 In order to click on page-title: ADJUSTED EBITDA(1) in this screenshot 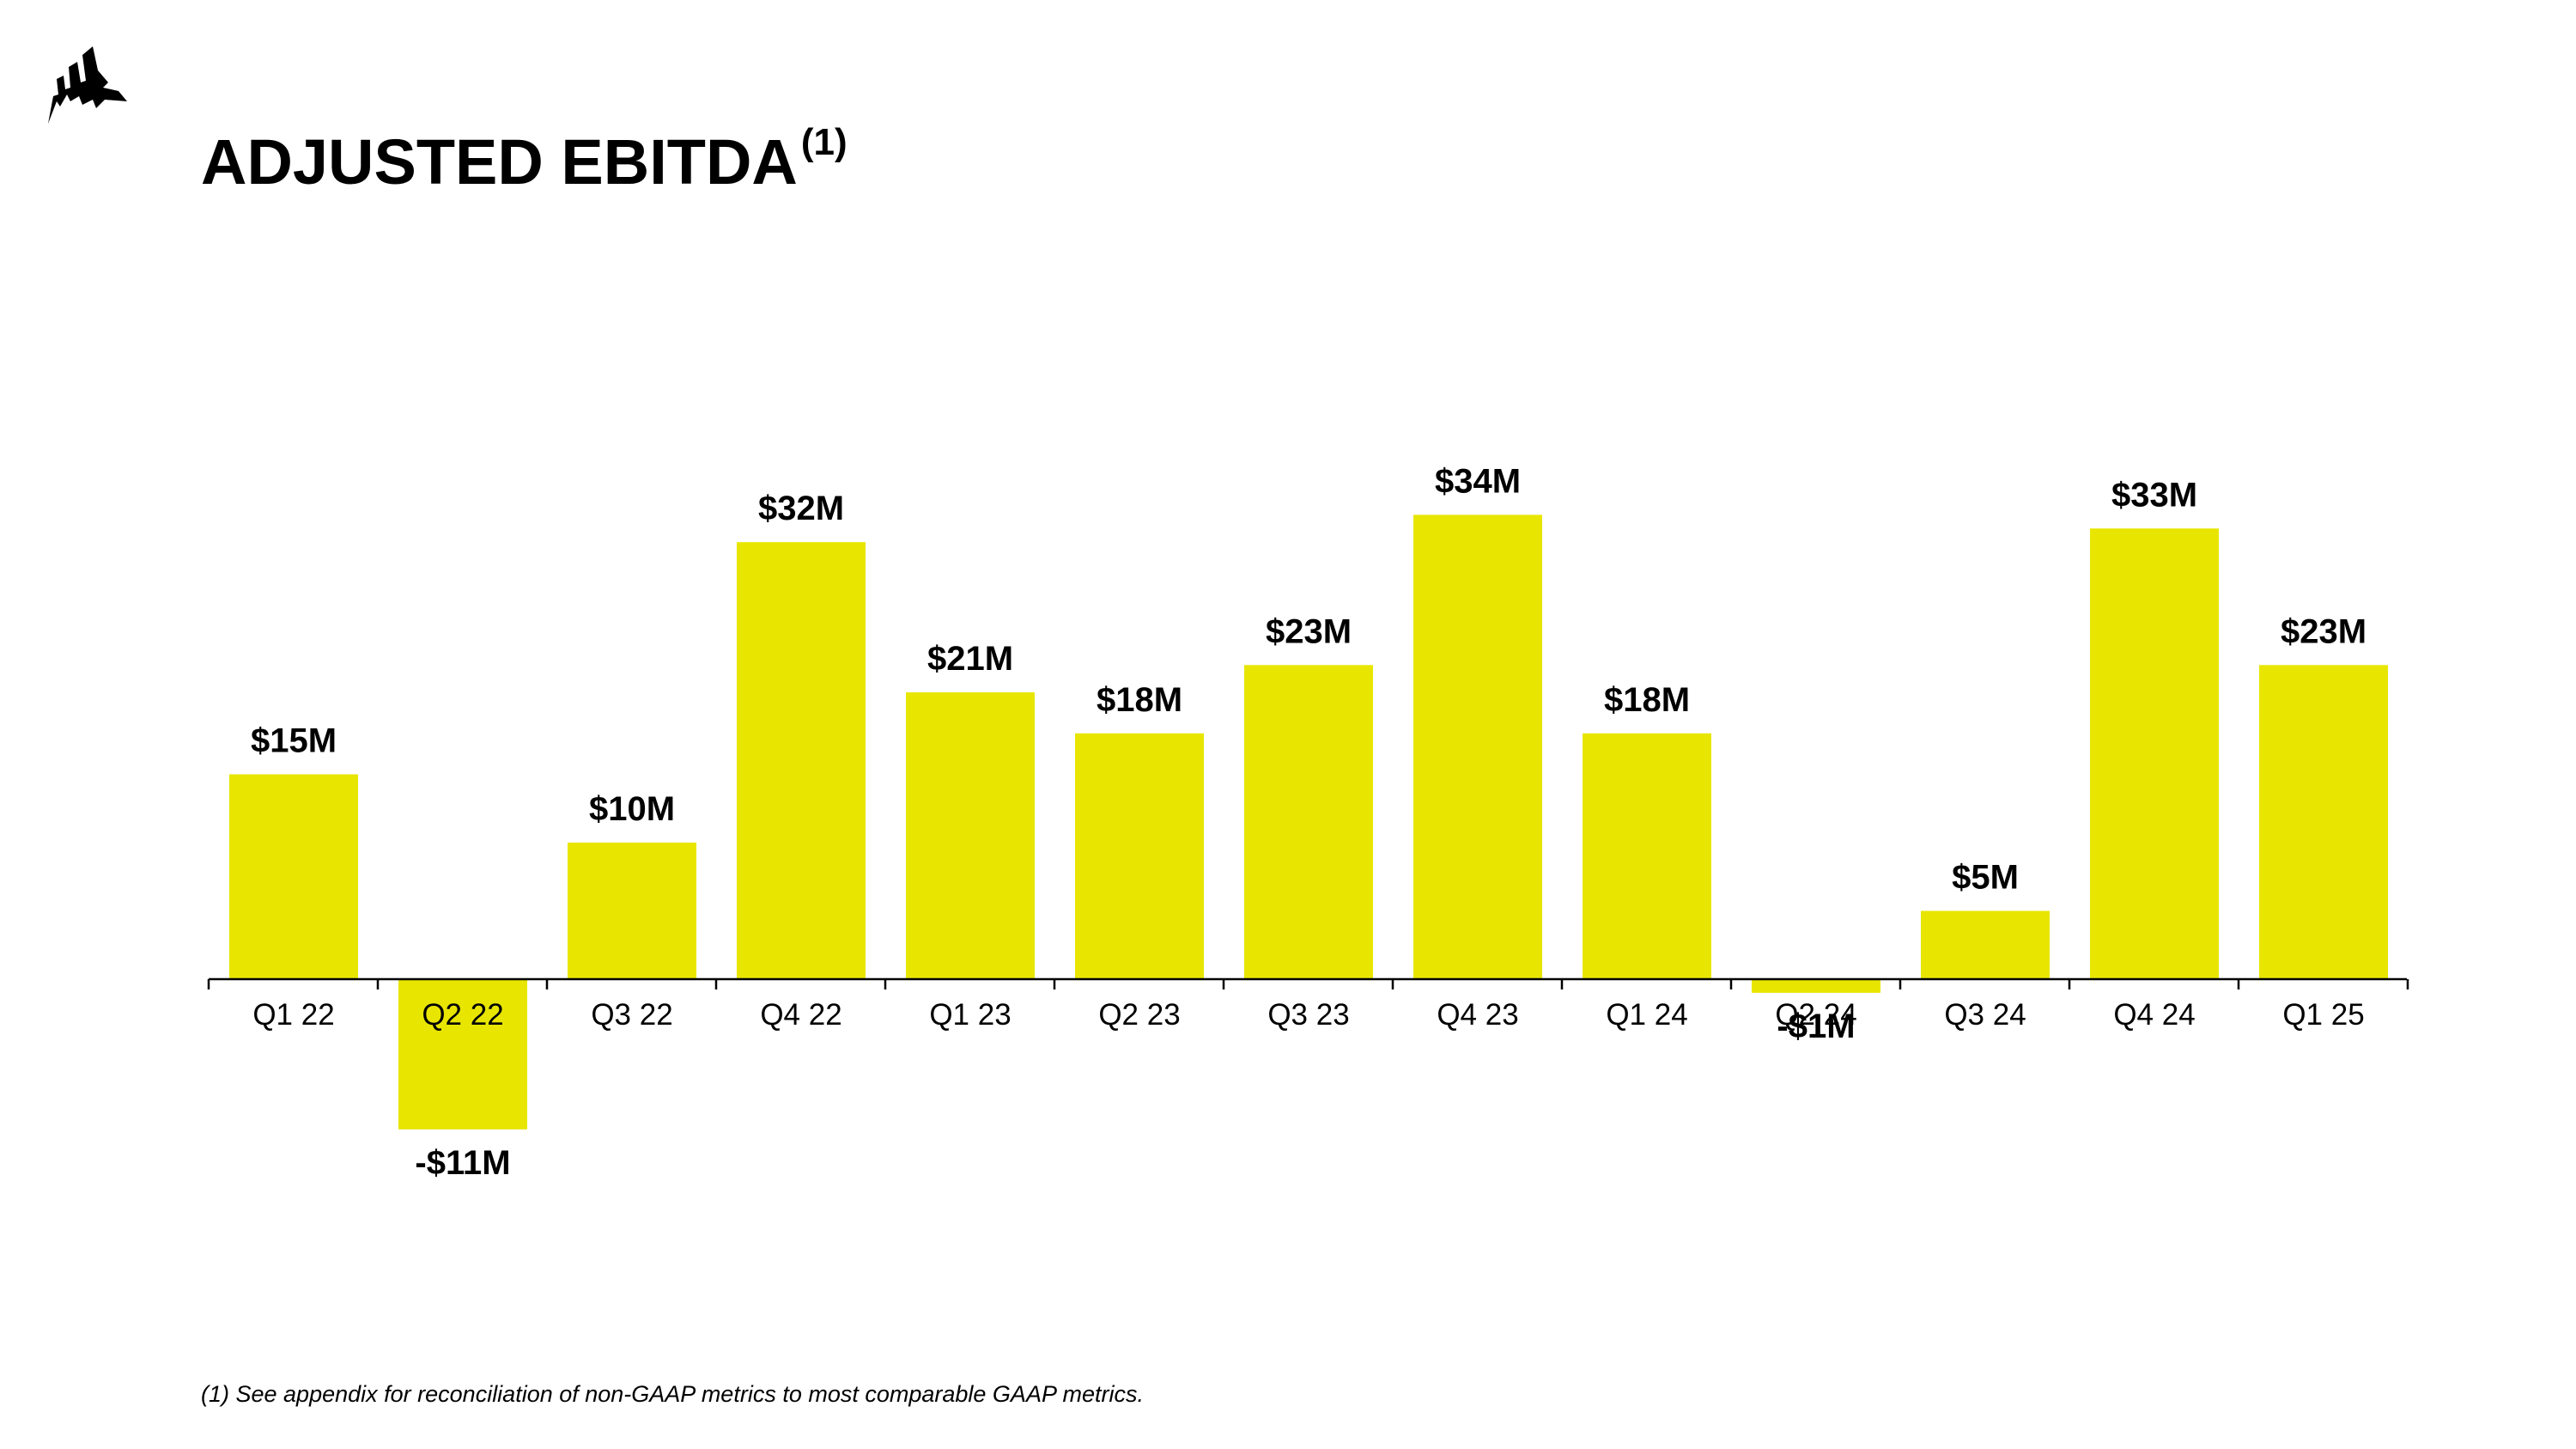, I will do `click(524, 159)`.